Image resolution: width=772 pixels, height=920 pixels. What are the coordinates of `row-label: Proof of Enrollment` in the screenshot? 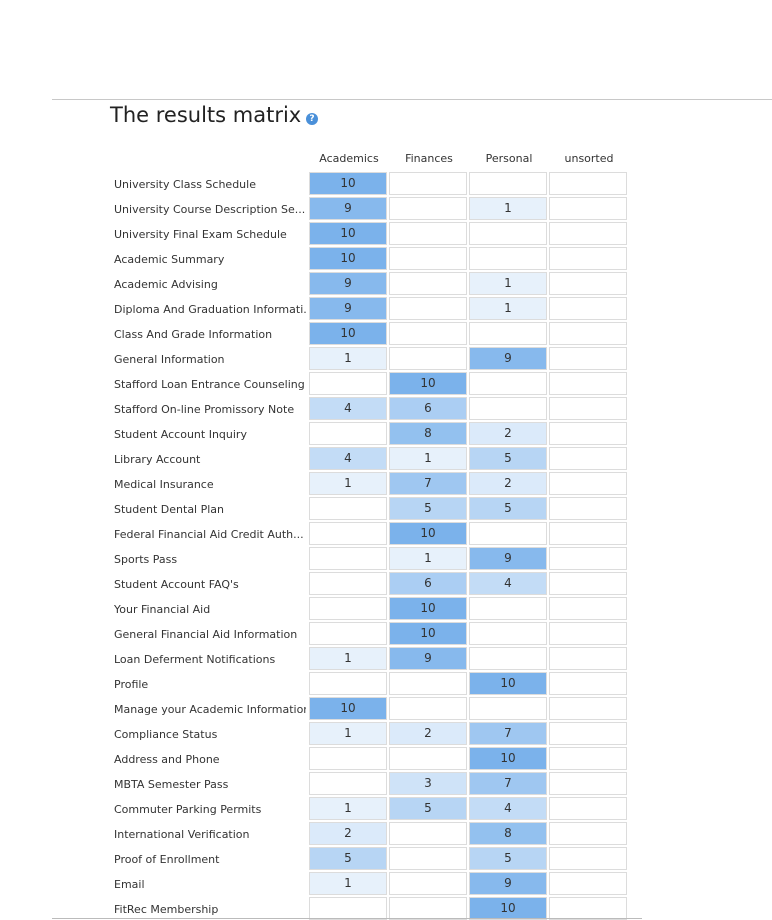 It's located at (167, 859).